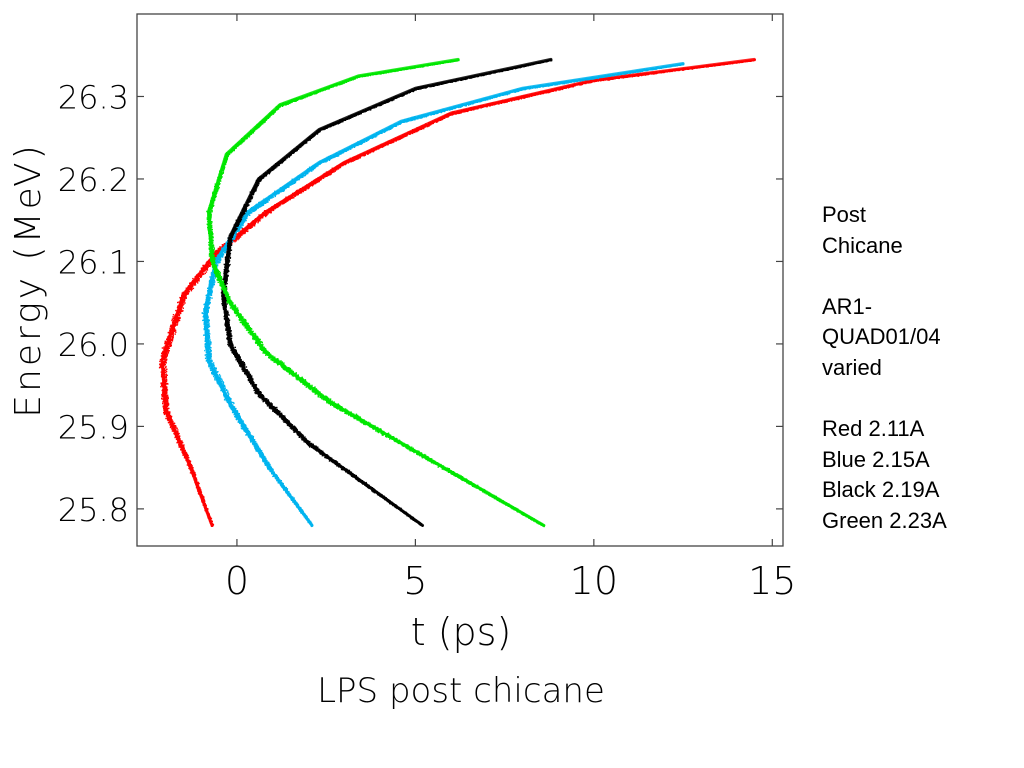 Image resolution: width=1024 pixels, height=768 pixels. I want to click on legend-line: Post, so click(884, 215).